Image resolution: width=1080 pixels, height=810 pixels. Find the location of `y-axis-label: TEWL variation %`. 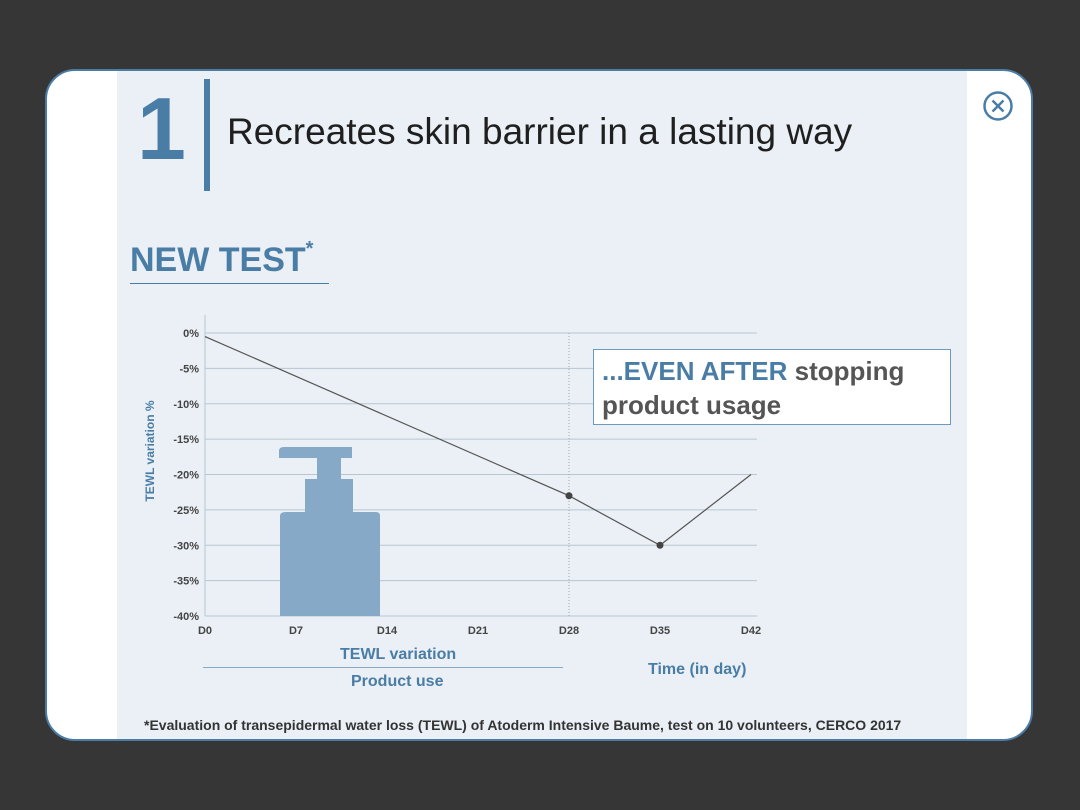

y-axis-label: TEWL variation % is located at coordinates (150, 451).